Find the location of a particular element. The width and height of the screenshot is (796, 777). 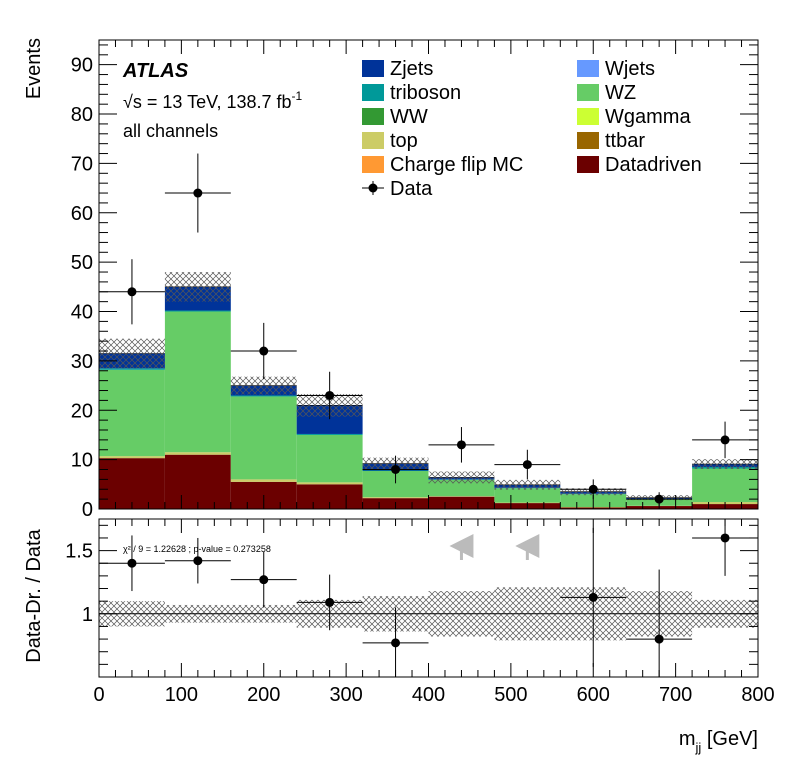

legend-label-top: top is located at coordinates (404, 141).